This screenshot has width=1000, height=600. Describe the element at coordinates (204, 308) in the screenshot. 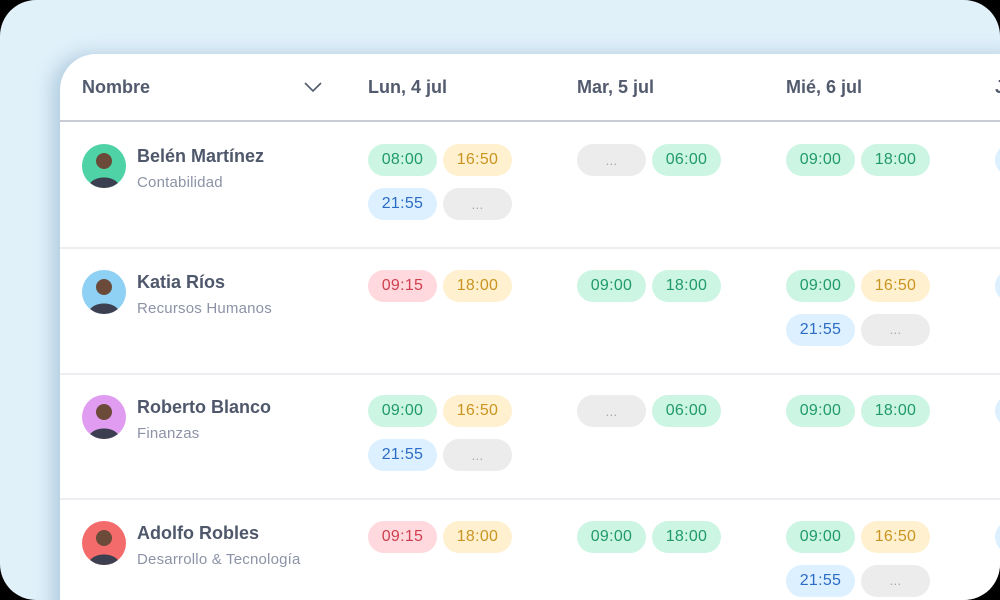

I see `employee-department: Recursos Humanos` at that location.